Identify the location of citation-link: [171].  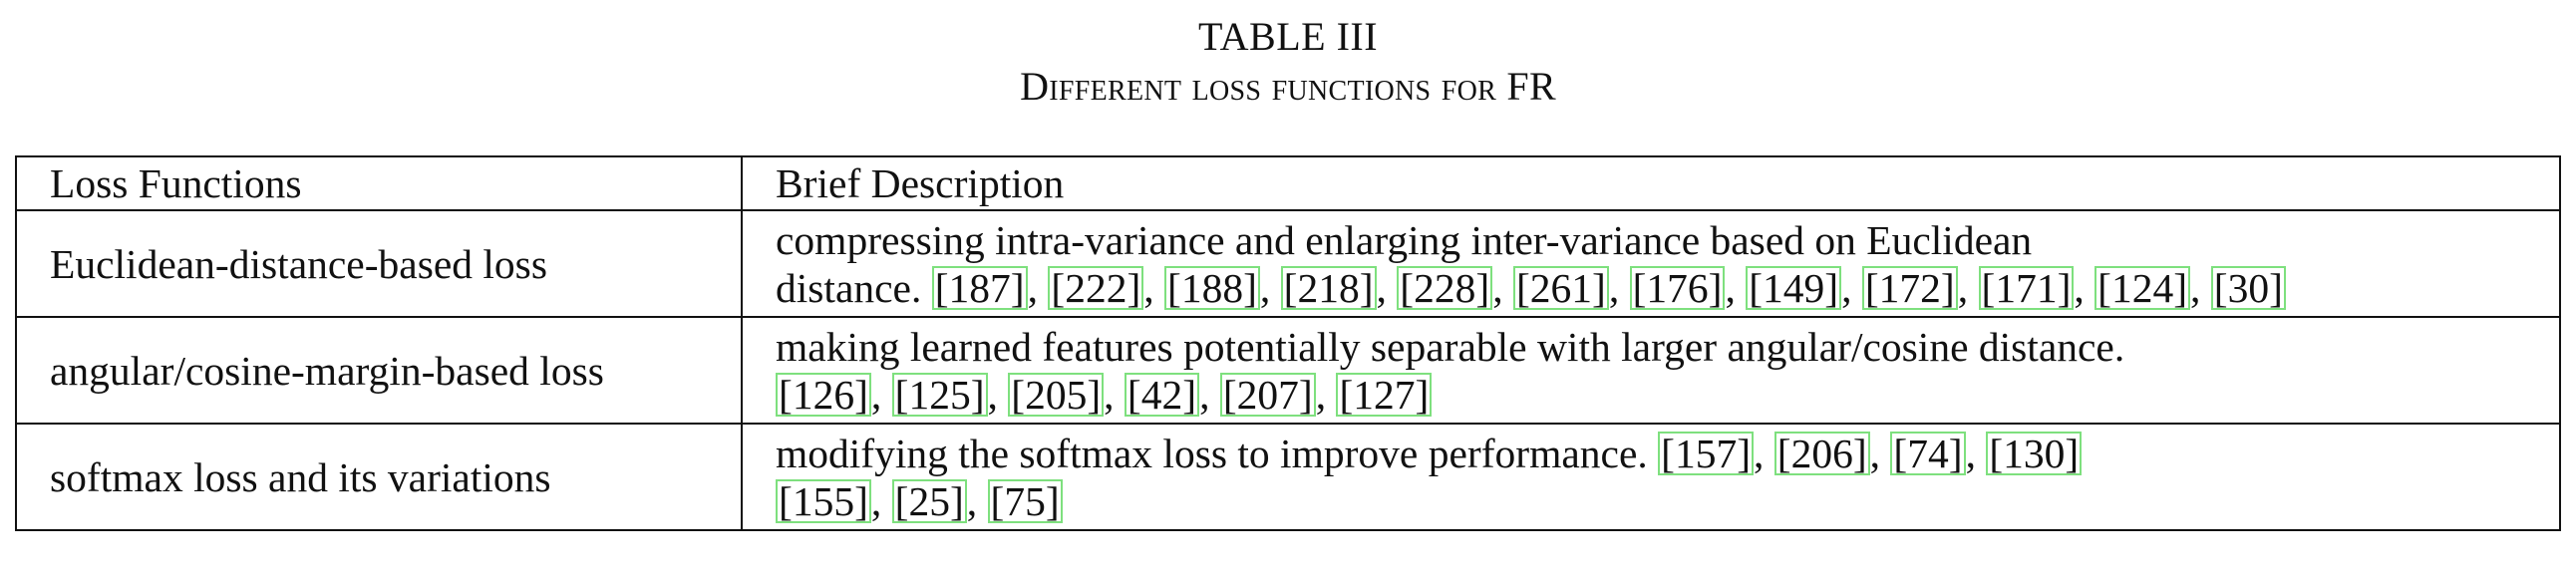
(2026, 287).